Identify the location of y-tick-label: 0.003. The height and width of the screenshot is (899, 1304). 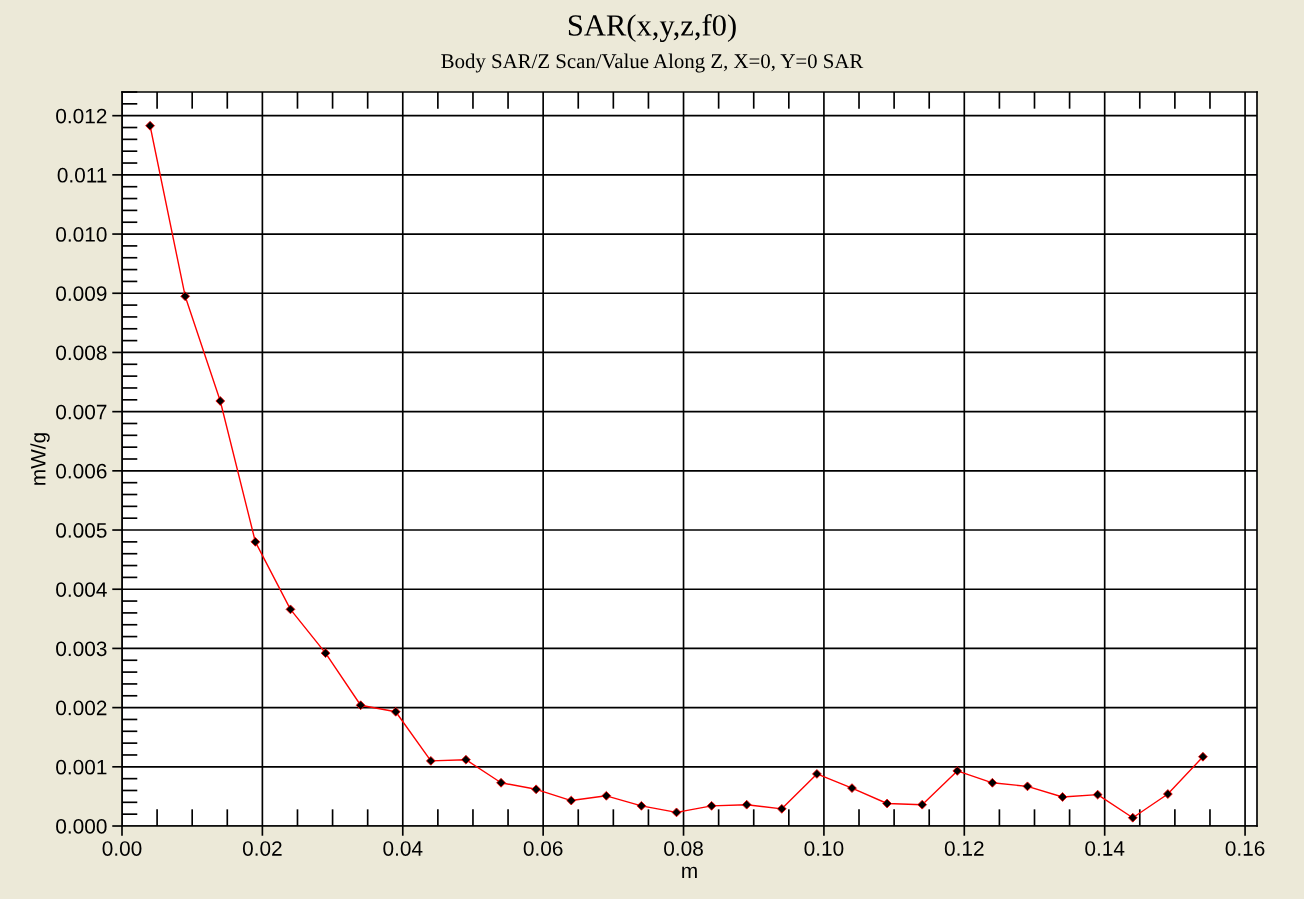
(81, 649).